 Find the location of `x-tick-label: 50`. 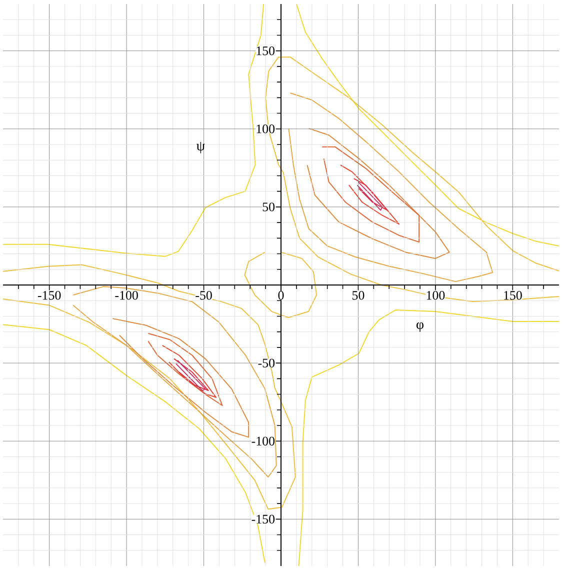

x-tick-label: 50 is located at coordinates (358, 295).